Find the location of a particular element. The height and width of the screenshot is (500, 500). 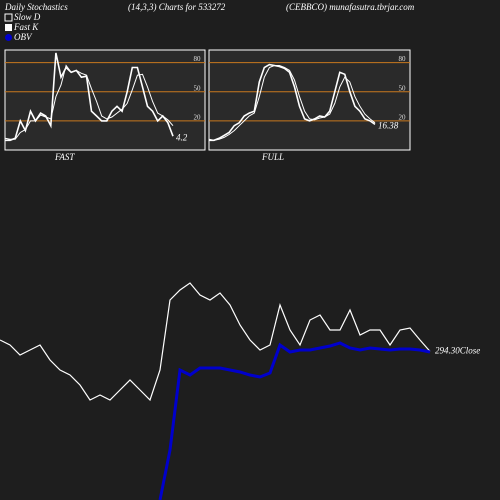

value-label-number: 294.30 is located at coordinates (447, 350).